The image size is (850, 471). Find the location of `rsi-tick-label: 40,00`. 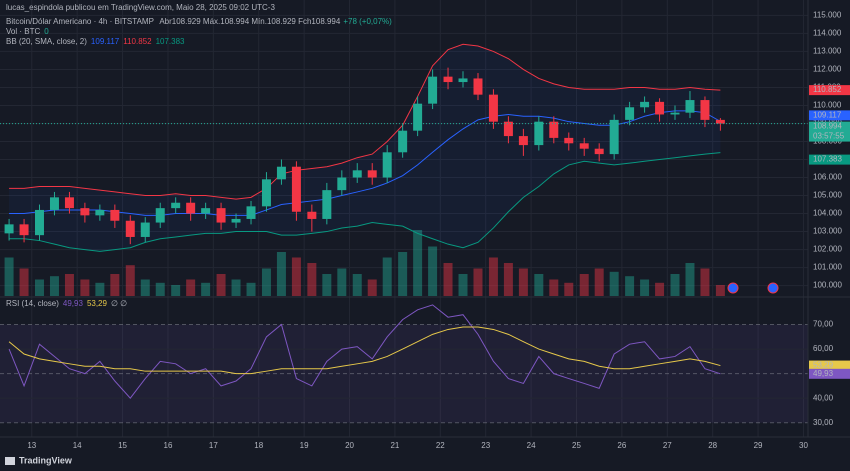

rsi-tick-label: 40,00 is located at coordinates (823, 397).